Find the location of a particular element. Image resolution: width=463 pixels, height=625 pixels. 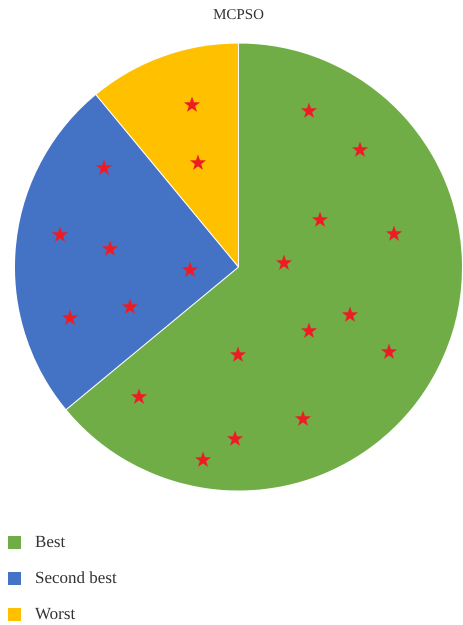

legend-label: Worst is located at coordinates (55, 614).